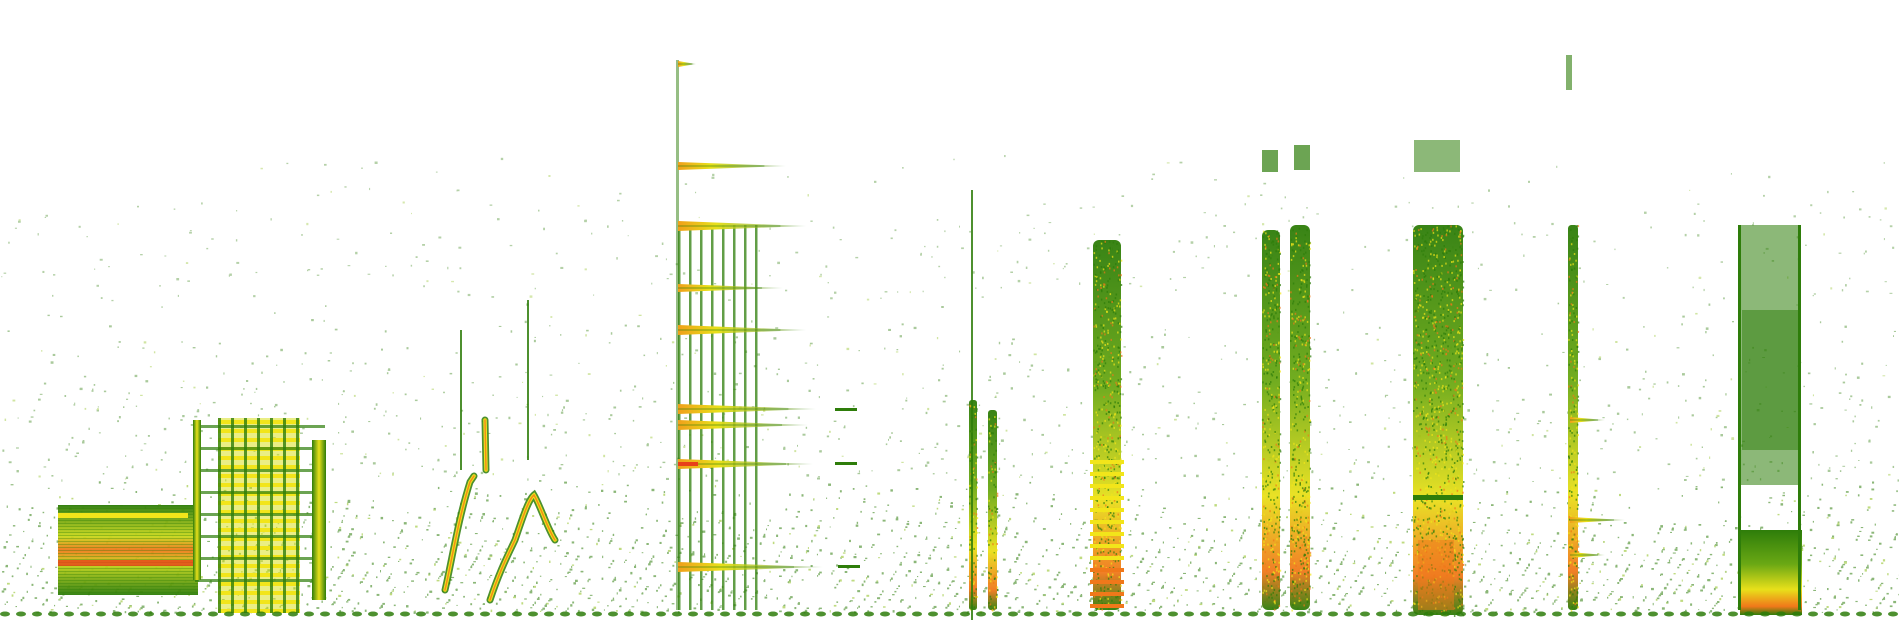 The image size is (1899, 625). What do you see at coordinates (1587, 420) in the screenshot?
I see `call-9-pulse-b` at bounding box center [1587, 420].